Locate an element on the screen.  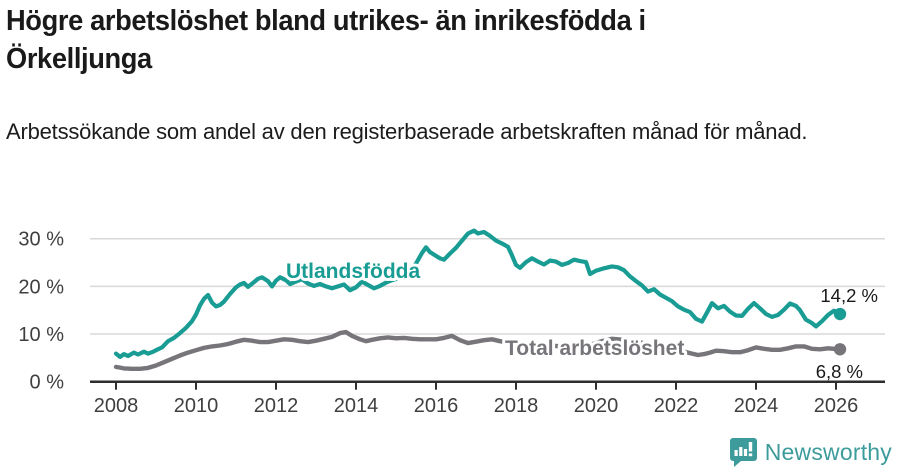
x-axis-tick-label: 2012 is located at coordinates (276, 406).